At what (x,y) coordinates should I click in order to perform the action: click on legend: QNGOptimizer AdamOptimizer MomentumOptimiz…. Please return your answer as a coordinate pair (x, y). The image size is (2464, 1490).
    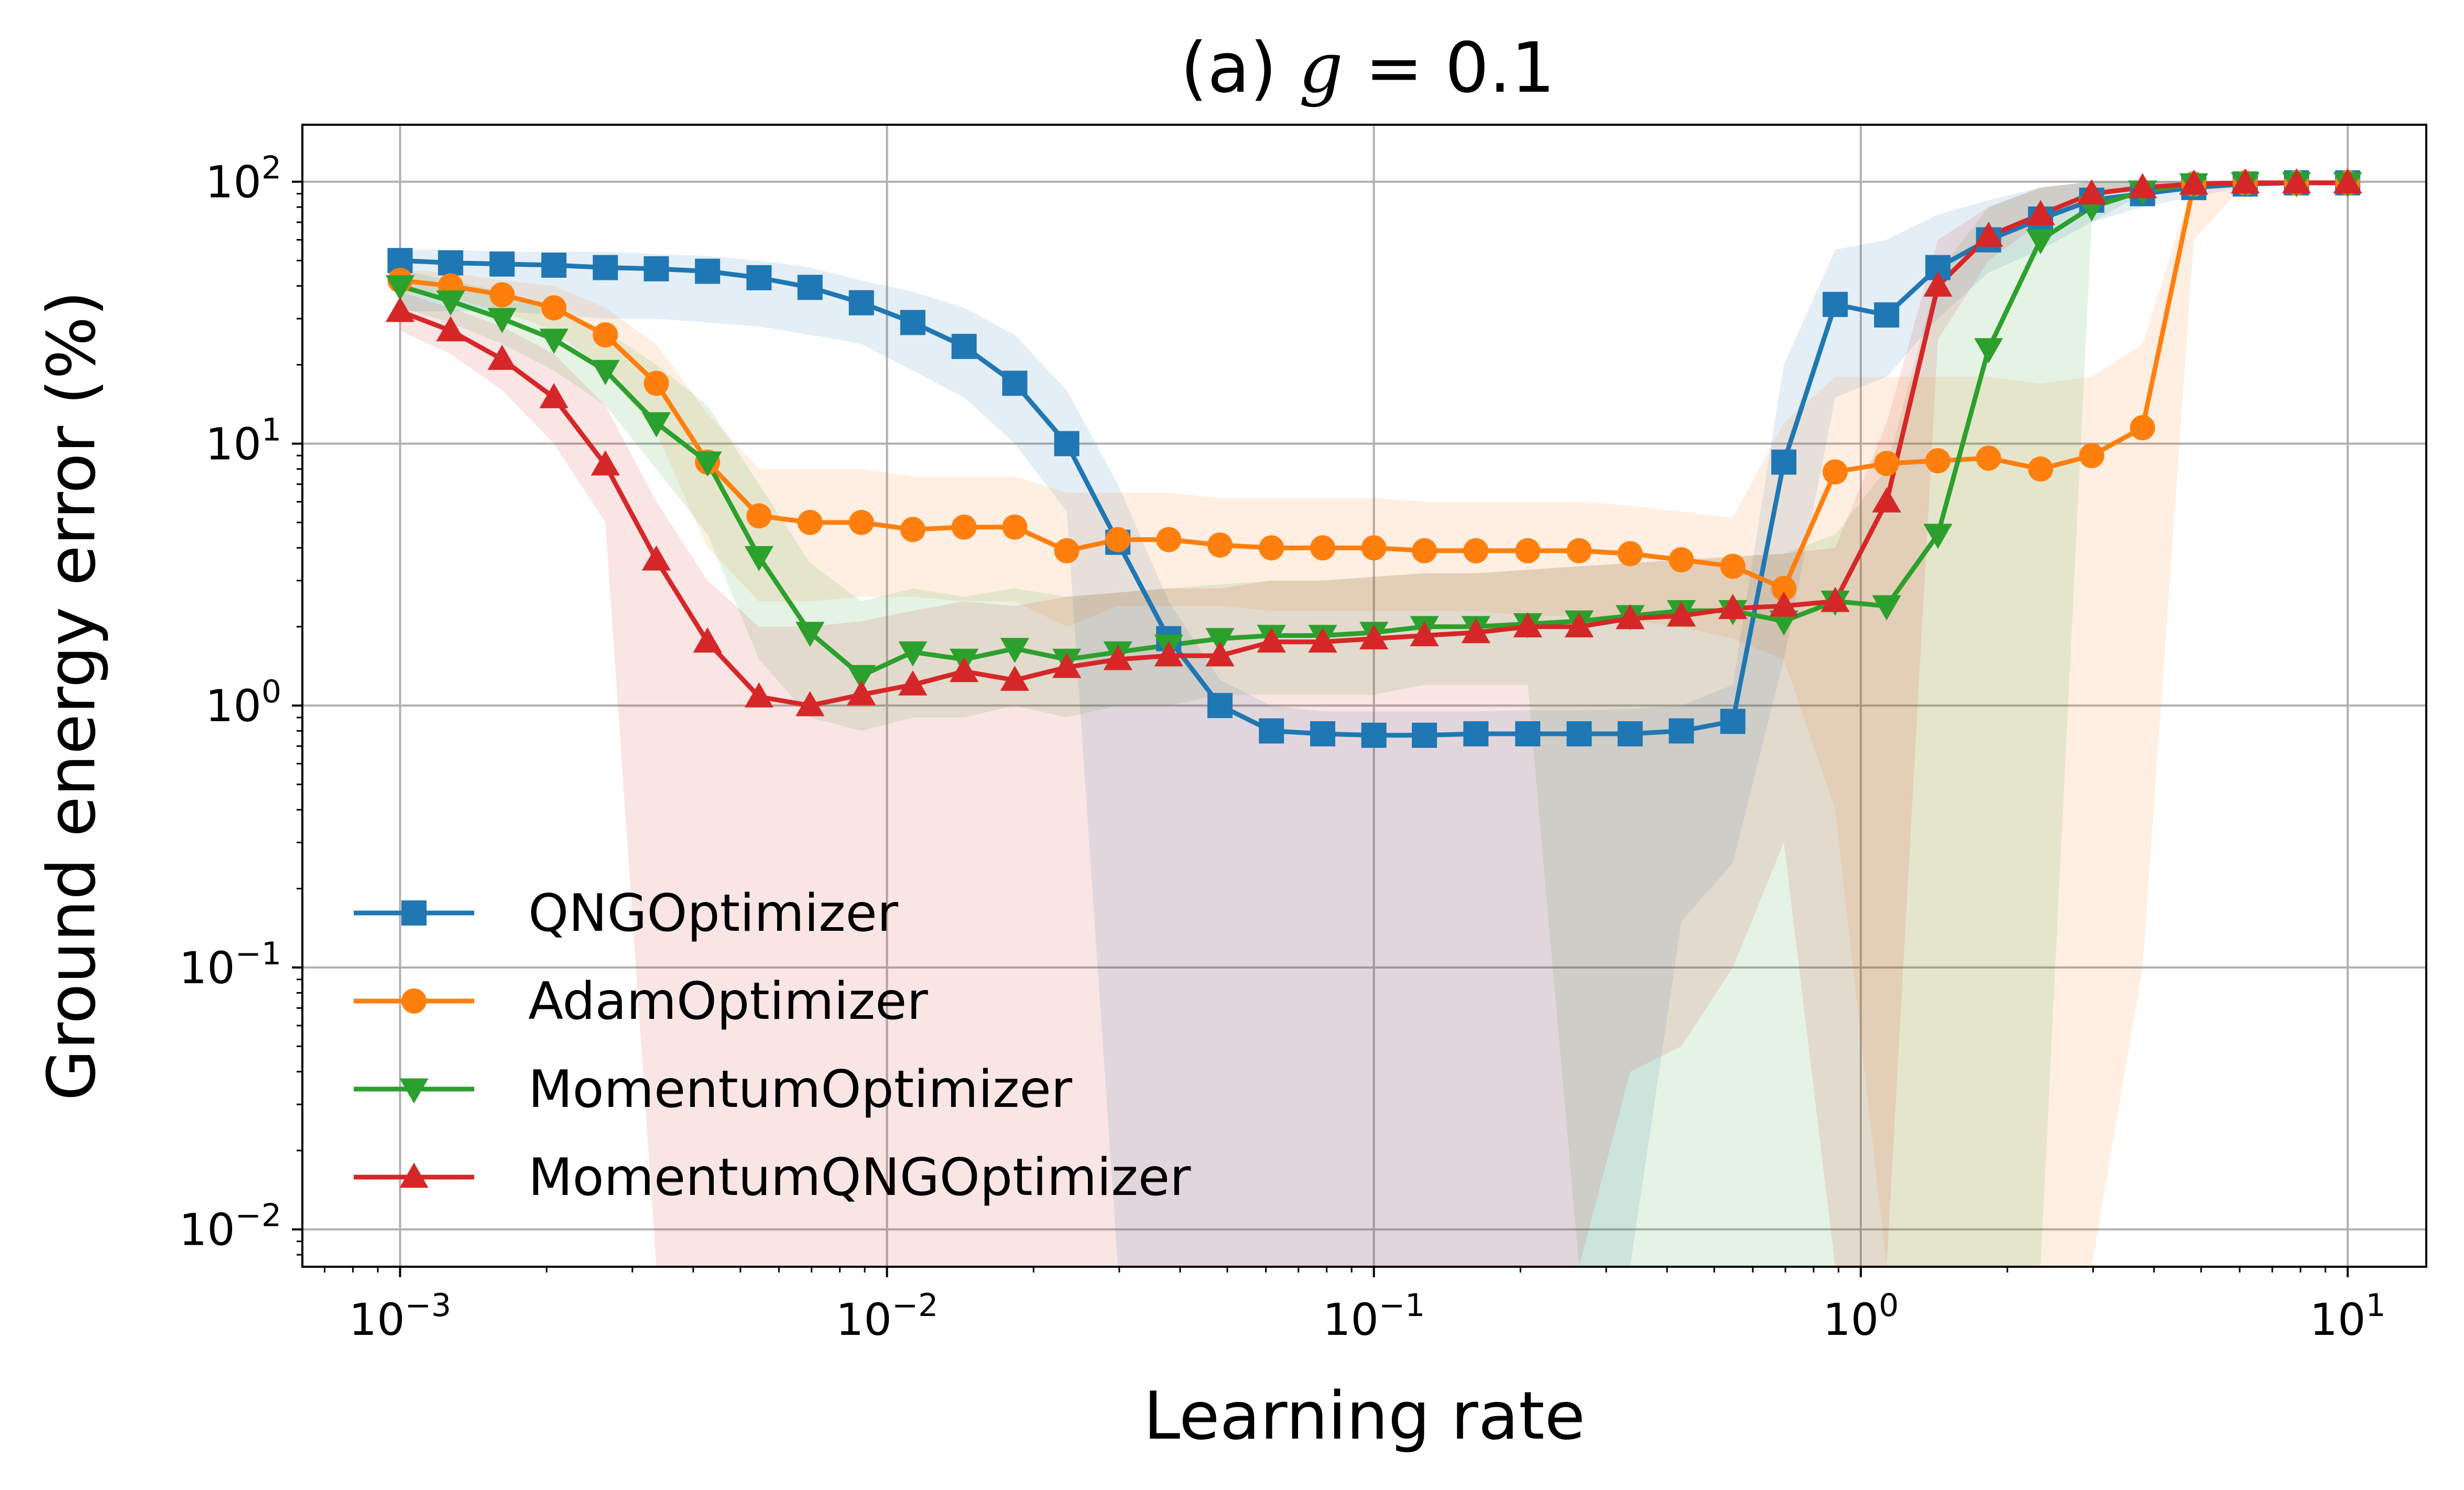
    Looking at the image, I should click on (773, 1046).